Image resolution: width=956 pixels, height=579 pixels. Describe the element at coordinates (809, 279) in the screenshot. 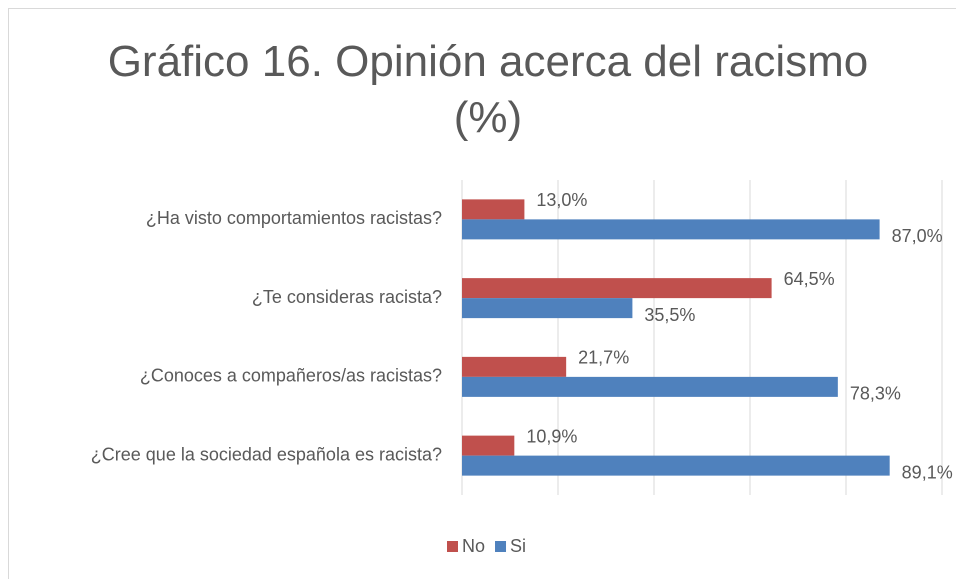

I see `data-label: 64,5%` at that location.